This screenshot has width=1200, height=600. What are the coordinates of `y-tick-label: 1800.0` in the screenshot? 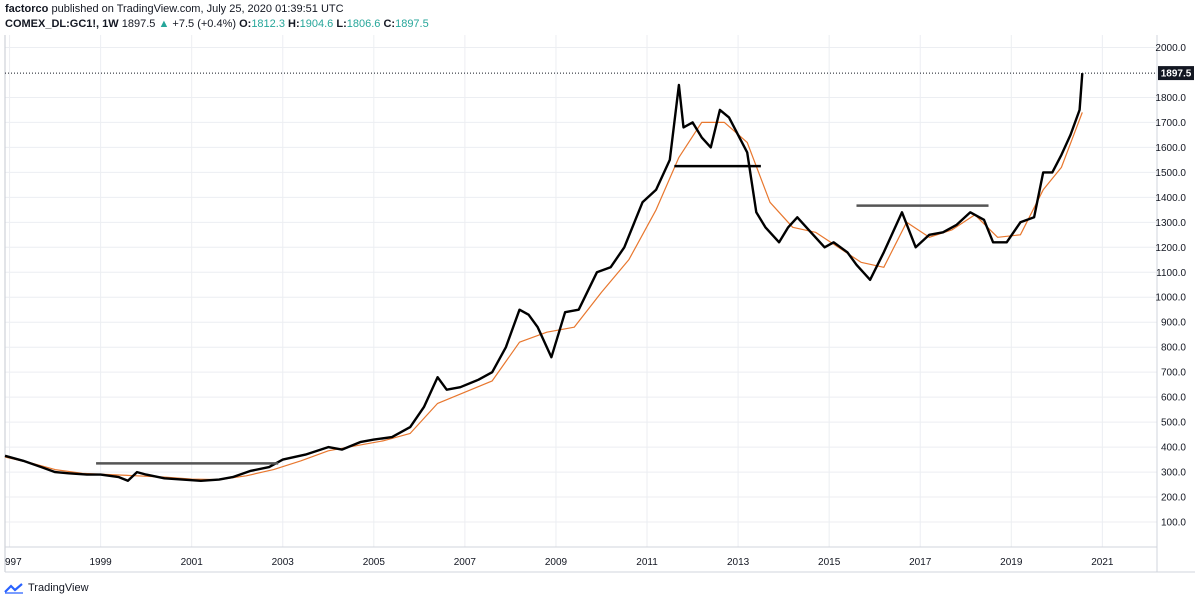 It's located at (1170, 98).